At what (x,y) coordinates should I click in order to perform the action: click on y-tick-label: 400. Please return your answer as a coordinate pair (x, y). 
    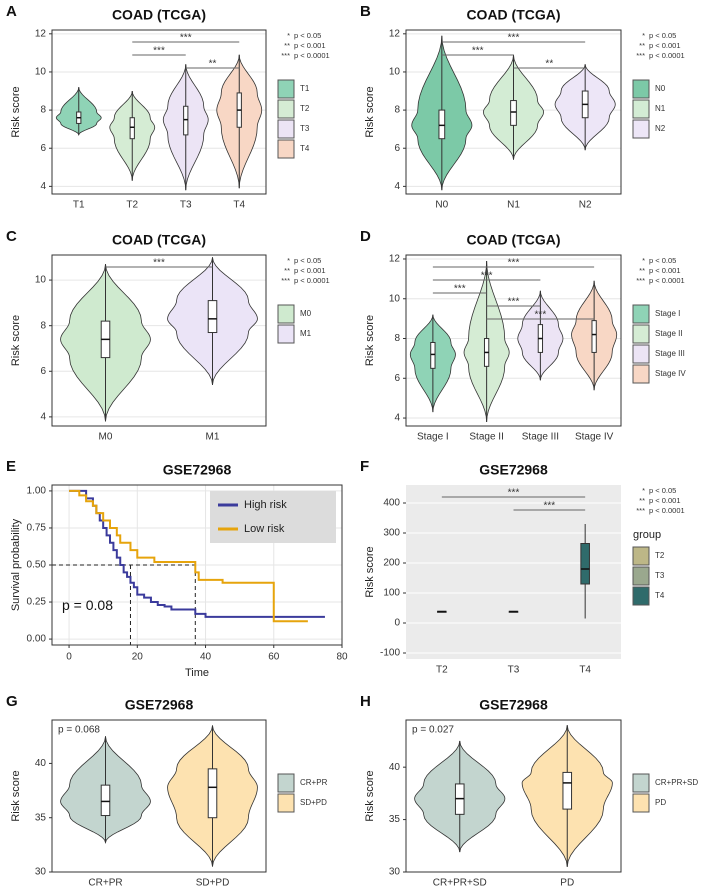
    Looking at the image, I should click on (391, 503).